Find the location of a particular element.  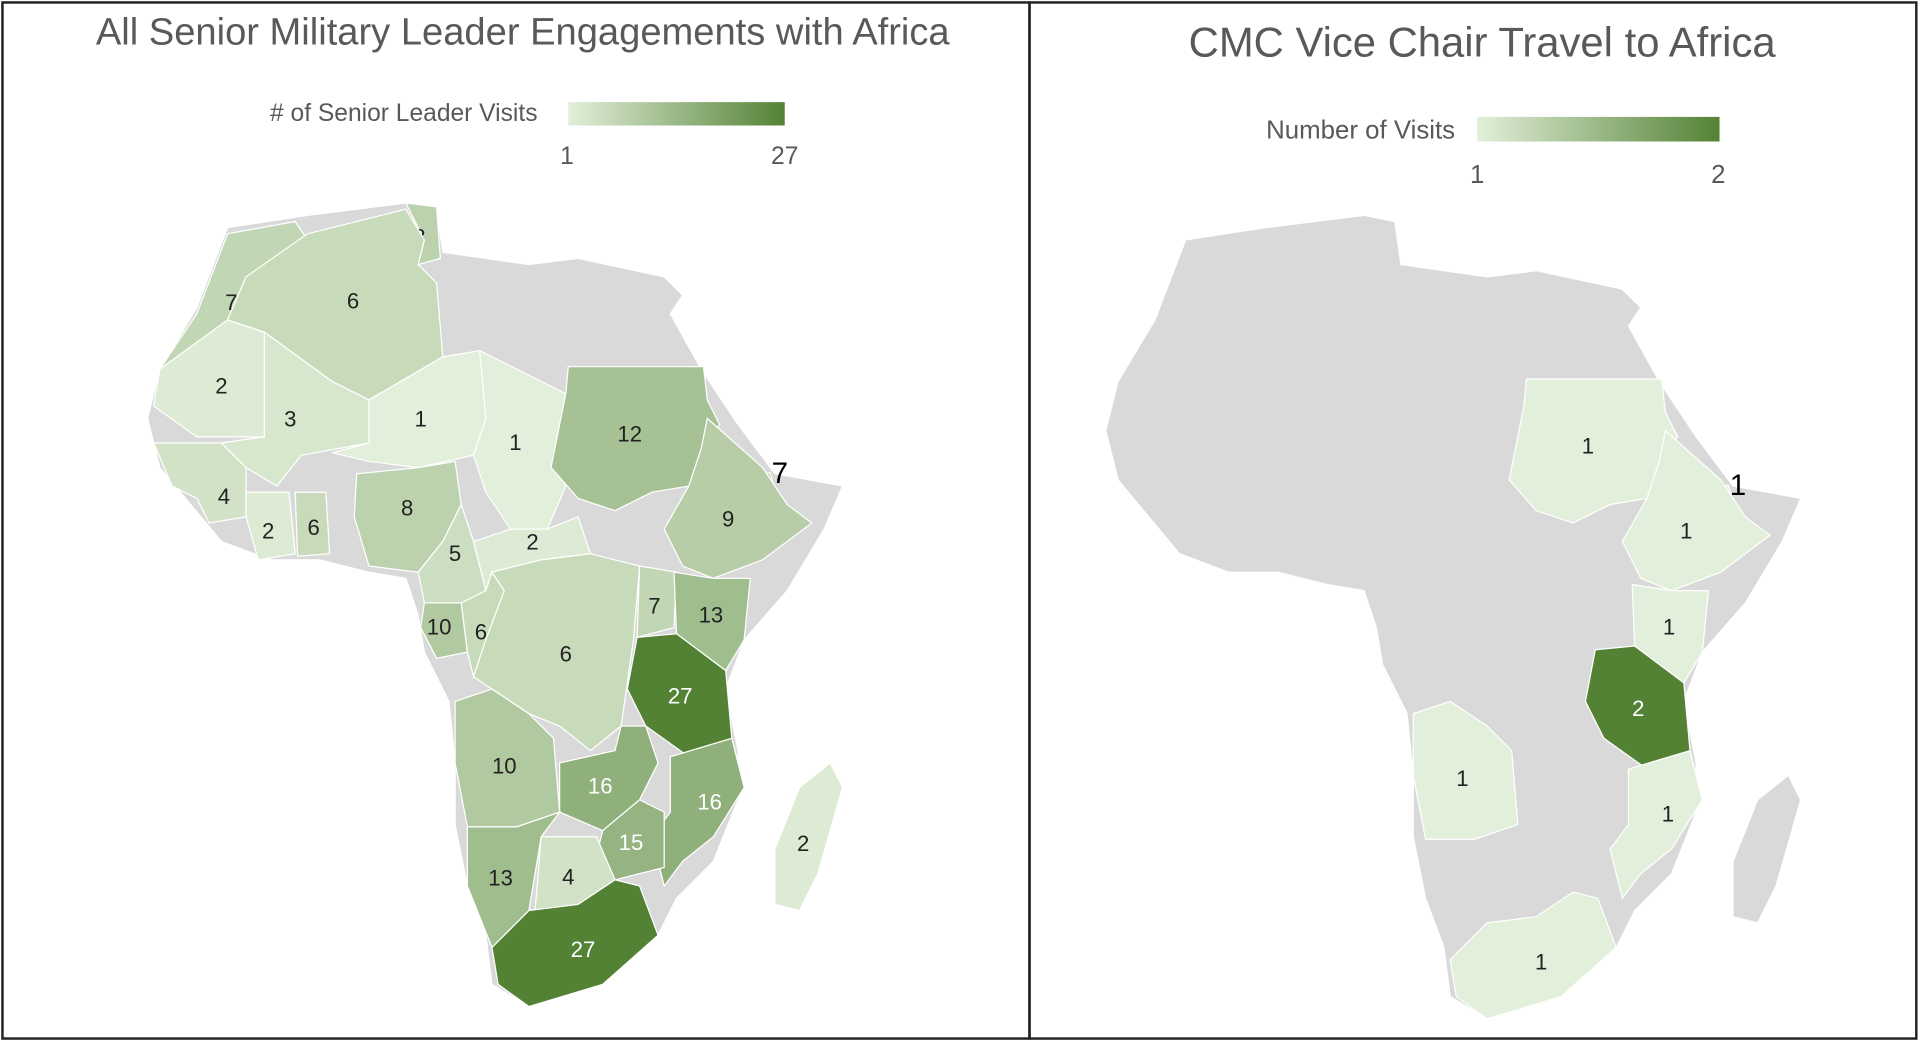

value-label: 15 is located at coordinates (631, 842).